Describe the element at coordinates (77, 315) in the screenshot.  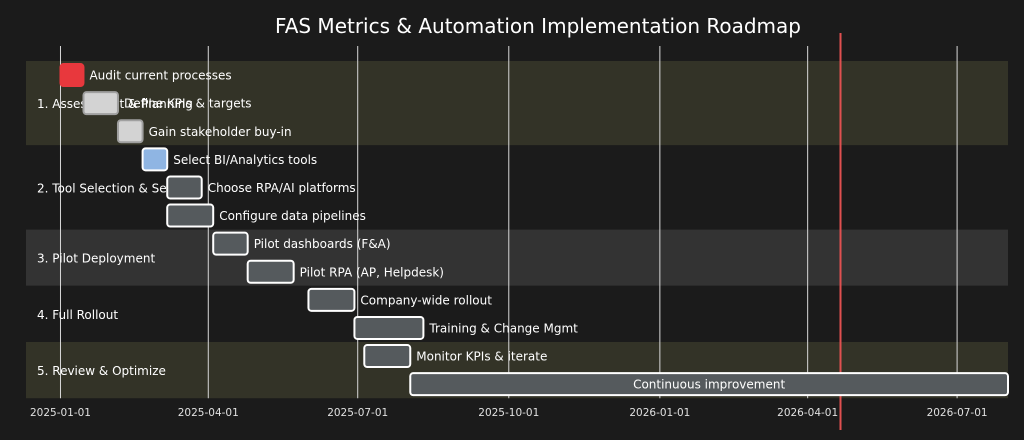
I see `section-label: 4. Full Rollout` at that location.